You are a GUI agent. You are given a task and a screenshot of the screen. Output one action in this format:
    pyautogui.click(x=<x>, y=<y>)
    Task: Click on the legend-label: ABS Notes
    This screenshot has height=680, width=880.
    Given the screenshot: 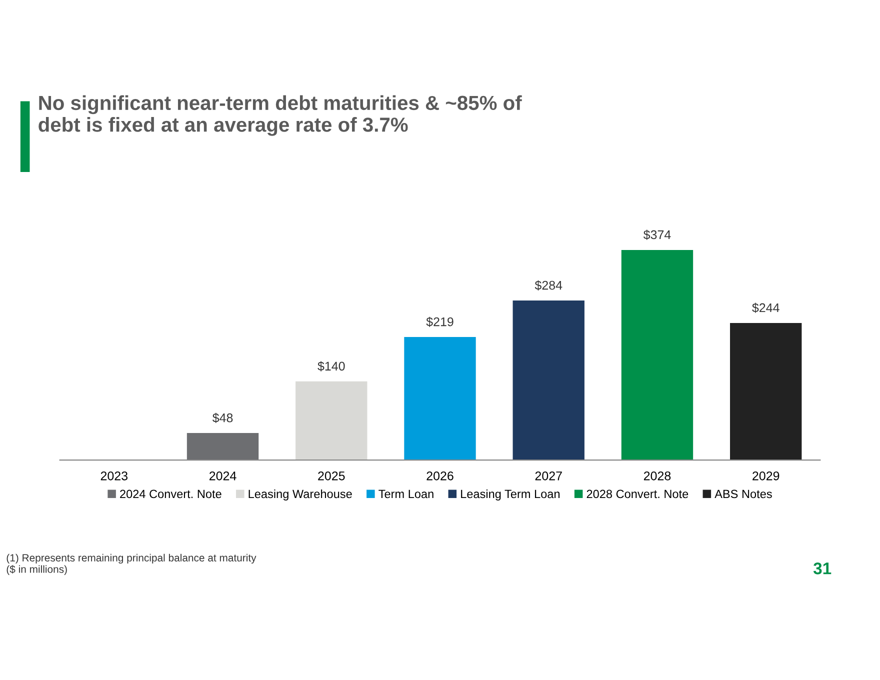 What is the action you would take?
    pyautogui.click(x=743, y=494)
    